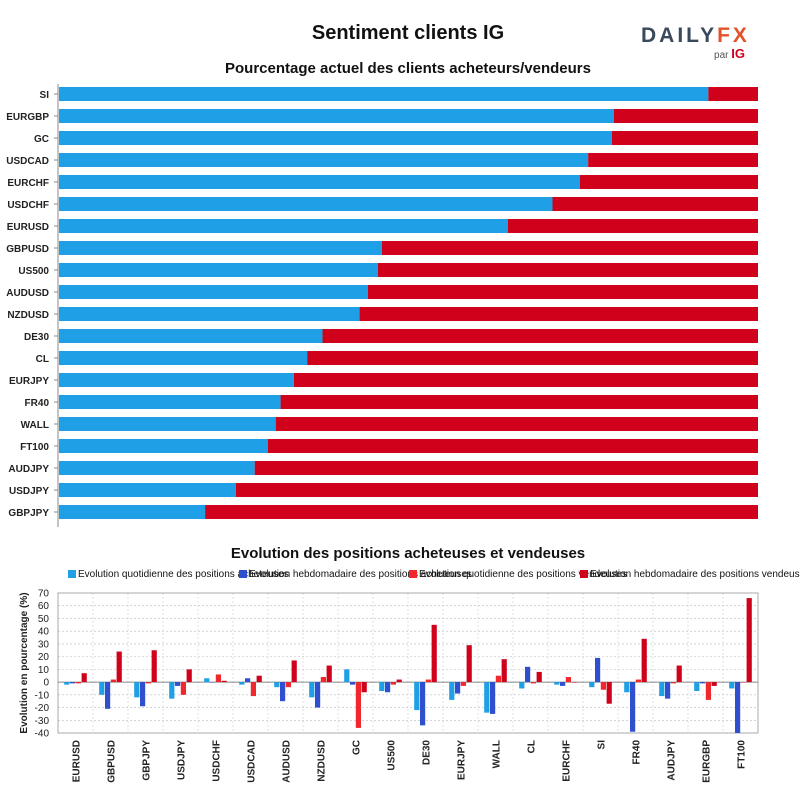  I want to click on bar-long-usdchf, so click(306, 204).